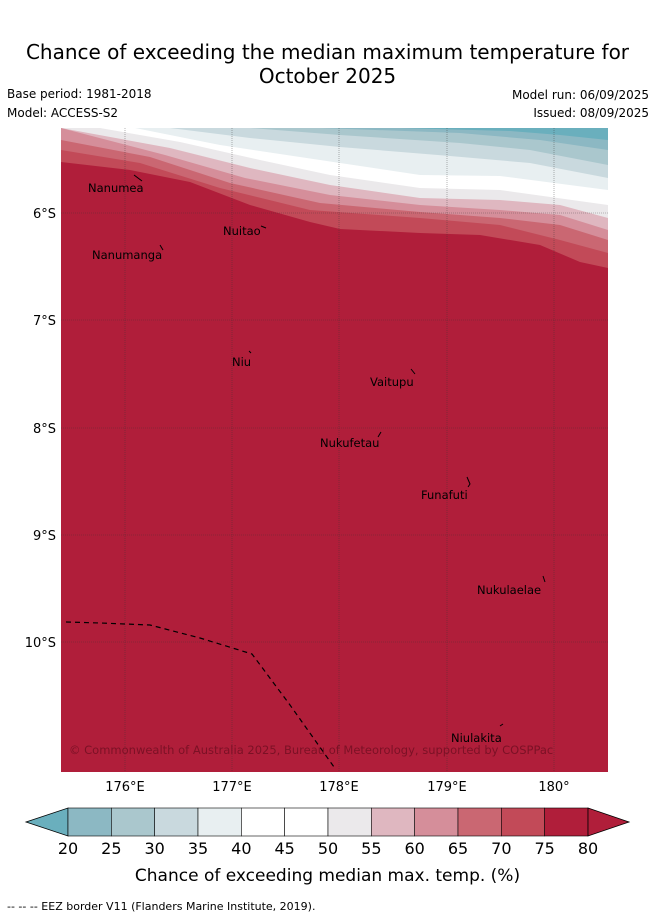  What do you see at coordinates (111, 848) in the screenshot?
I see `colorbar-tick-label: 25` at bounding box center [111, 848].